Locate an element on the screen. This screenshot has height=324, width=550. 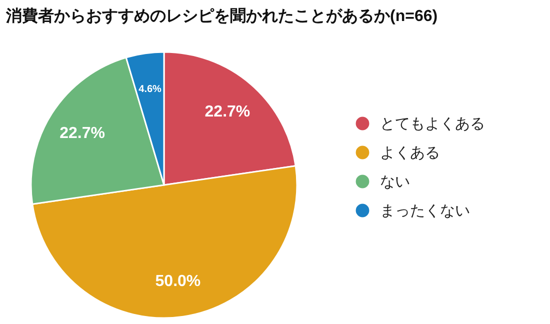
legend-label: ない is located at coordinates (395, 182).